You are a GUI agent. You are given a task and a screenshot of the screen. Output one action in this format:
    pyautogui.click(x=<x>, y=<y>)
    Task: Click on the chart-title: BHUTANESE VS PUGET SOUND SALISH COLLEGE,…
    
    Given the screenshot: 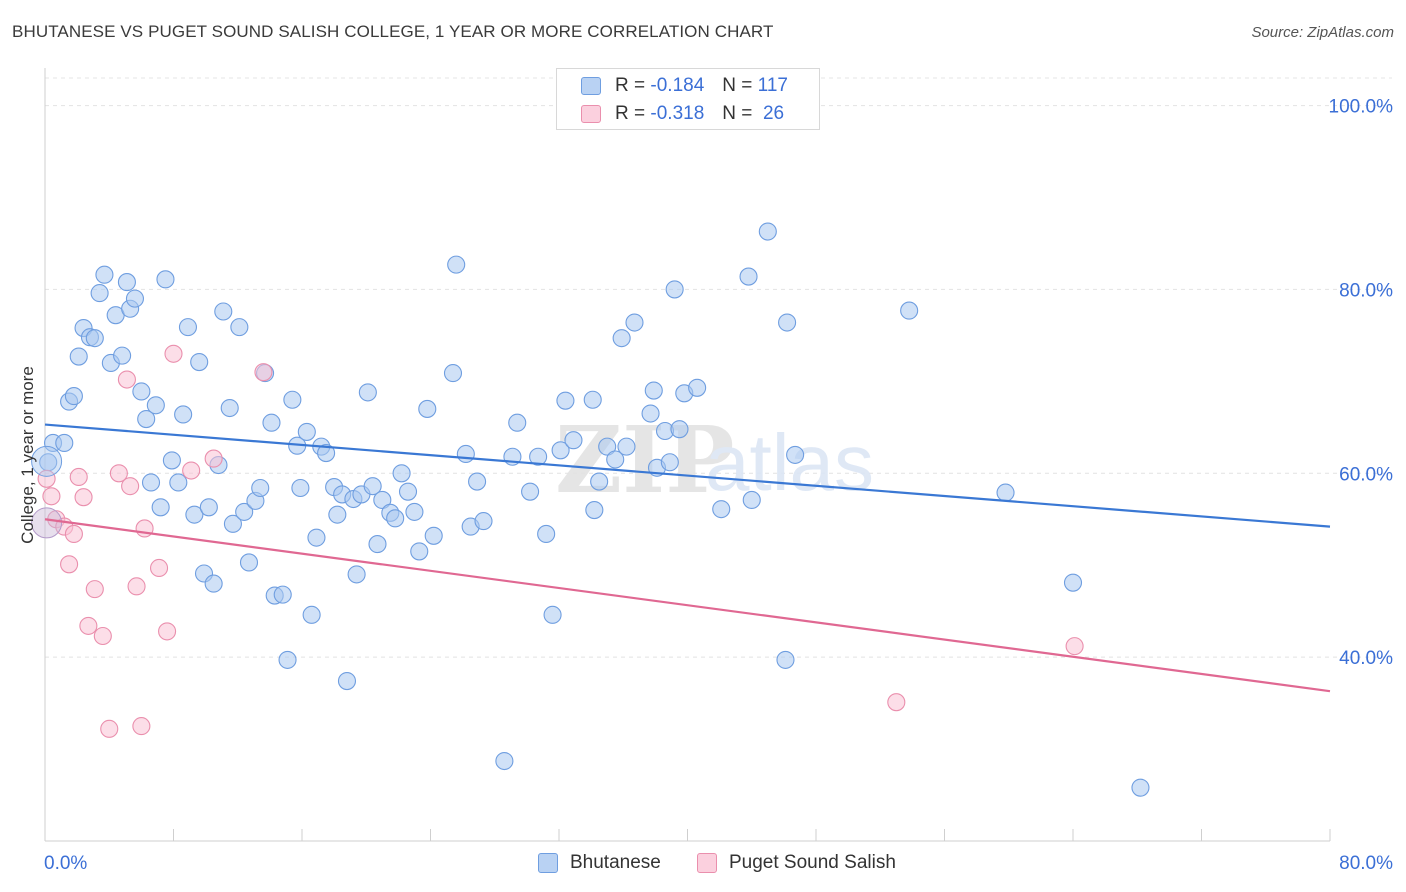 What is the action you would take?
    pyautogui.click(x=393, y=31)
    